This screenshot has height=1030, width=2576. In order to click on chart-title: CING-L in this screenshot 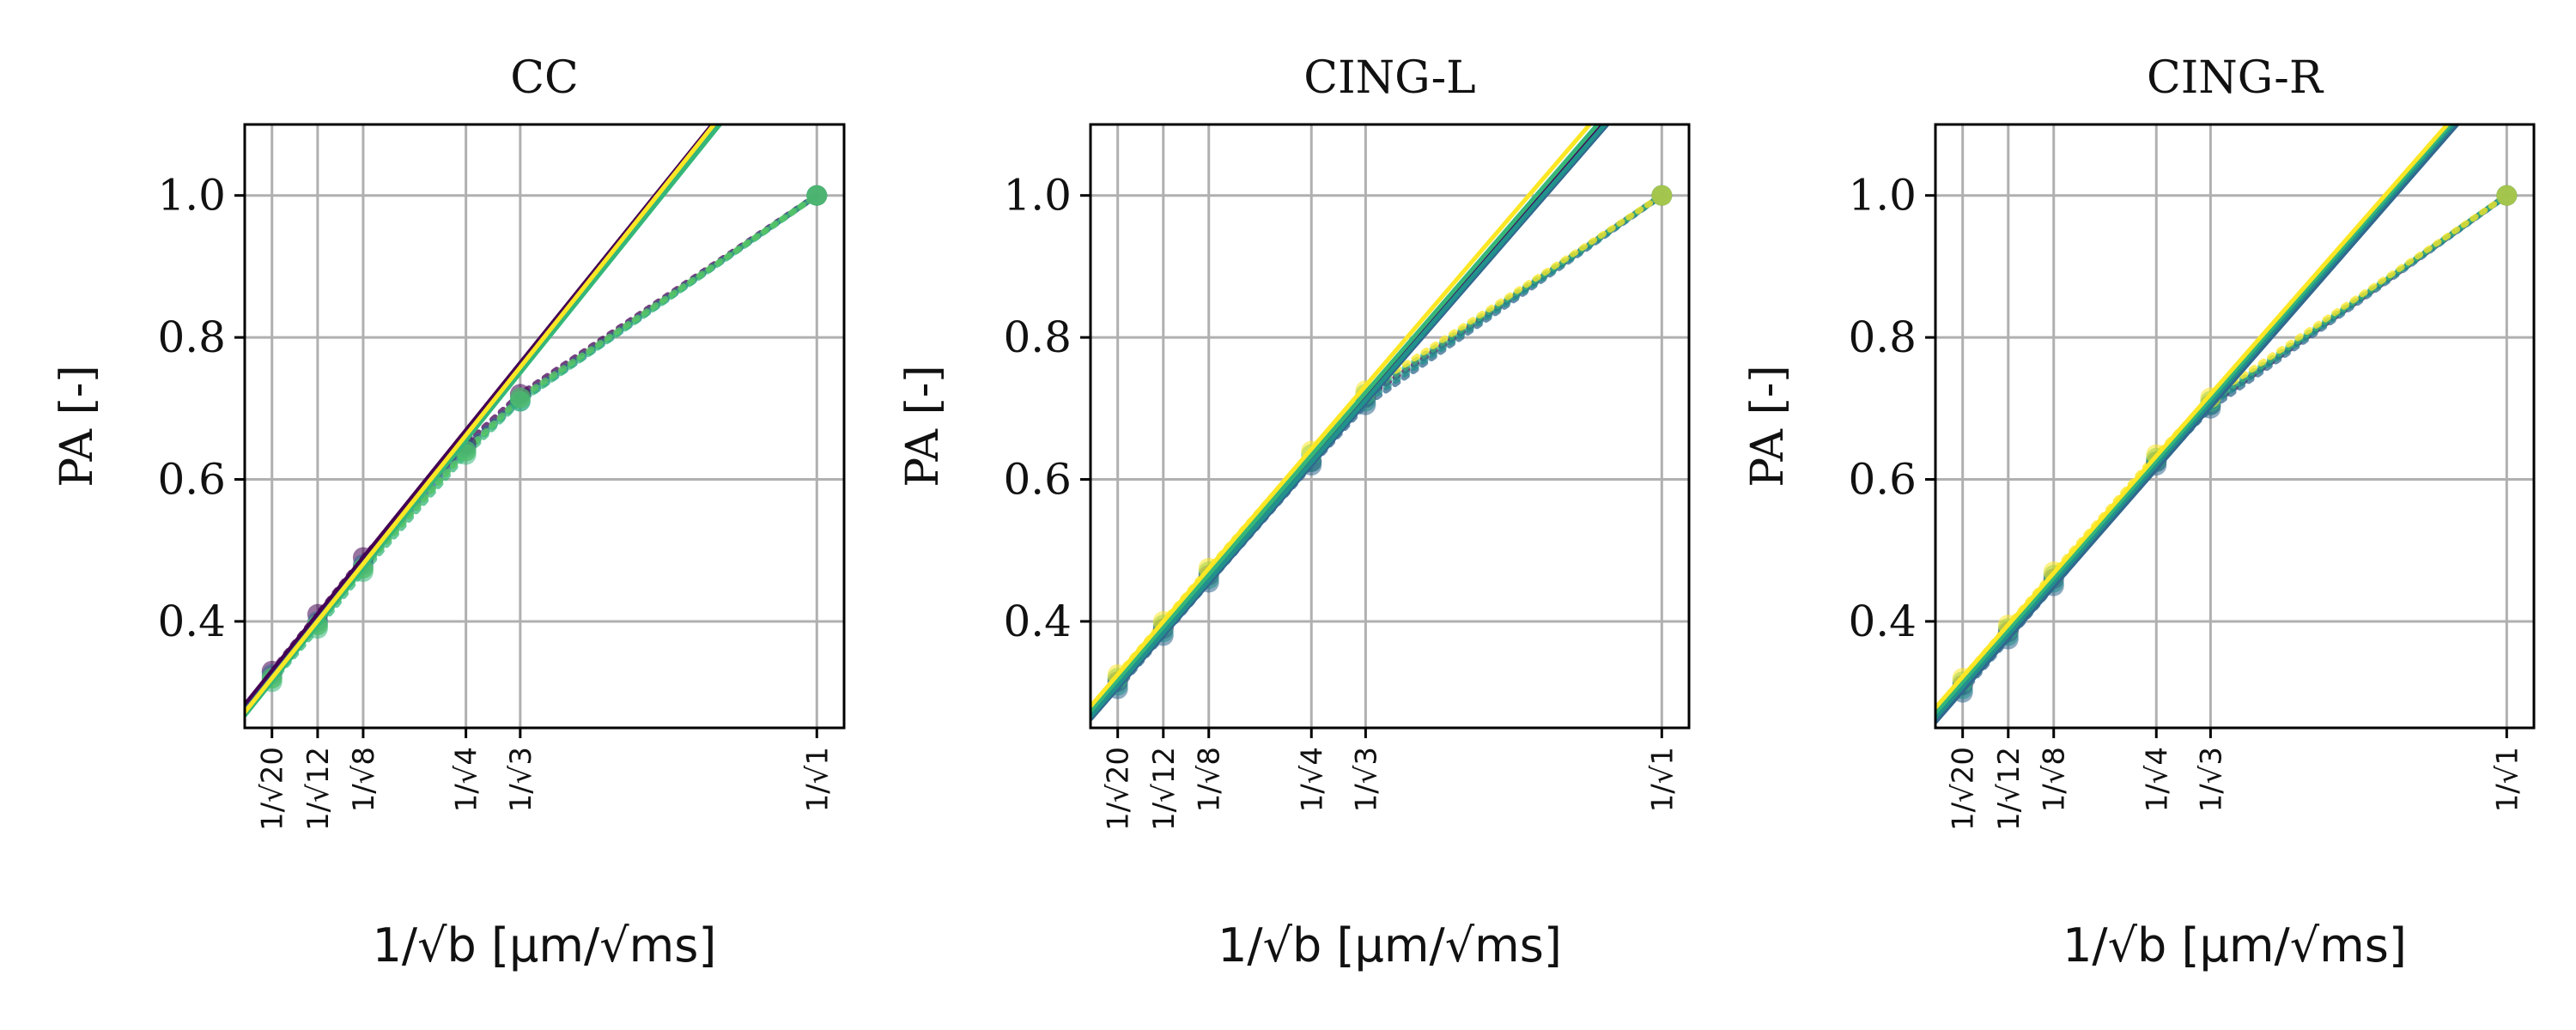, I will do `click(1389, 78)`.